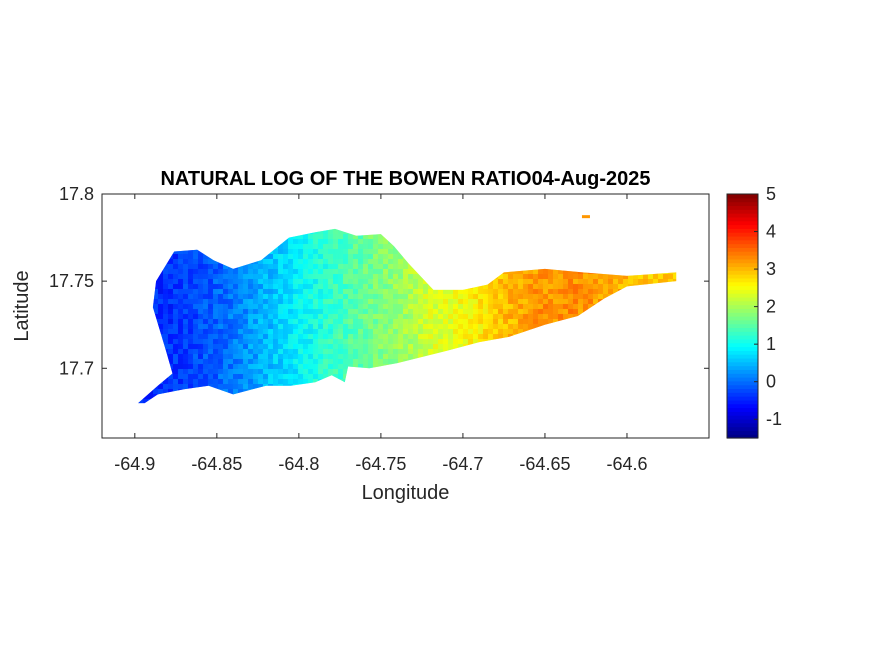  Describe the element at coordinates (76, 194) in the screenshot. I see `y-tick-label: 17.8` at that location.